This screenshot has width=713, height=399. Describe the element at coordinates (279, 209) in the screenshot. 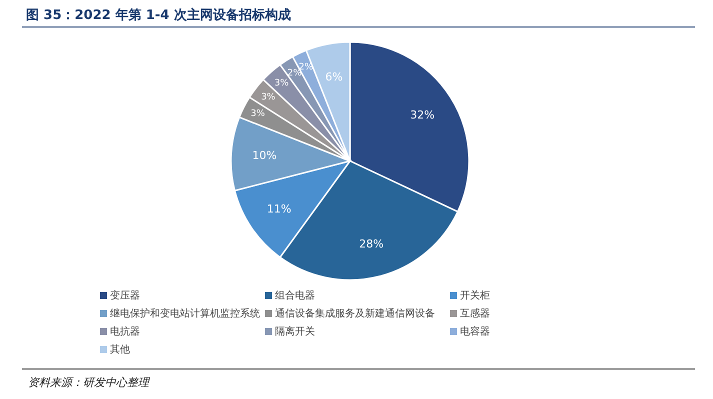

I see `data-label: 11%` at that location.